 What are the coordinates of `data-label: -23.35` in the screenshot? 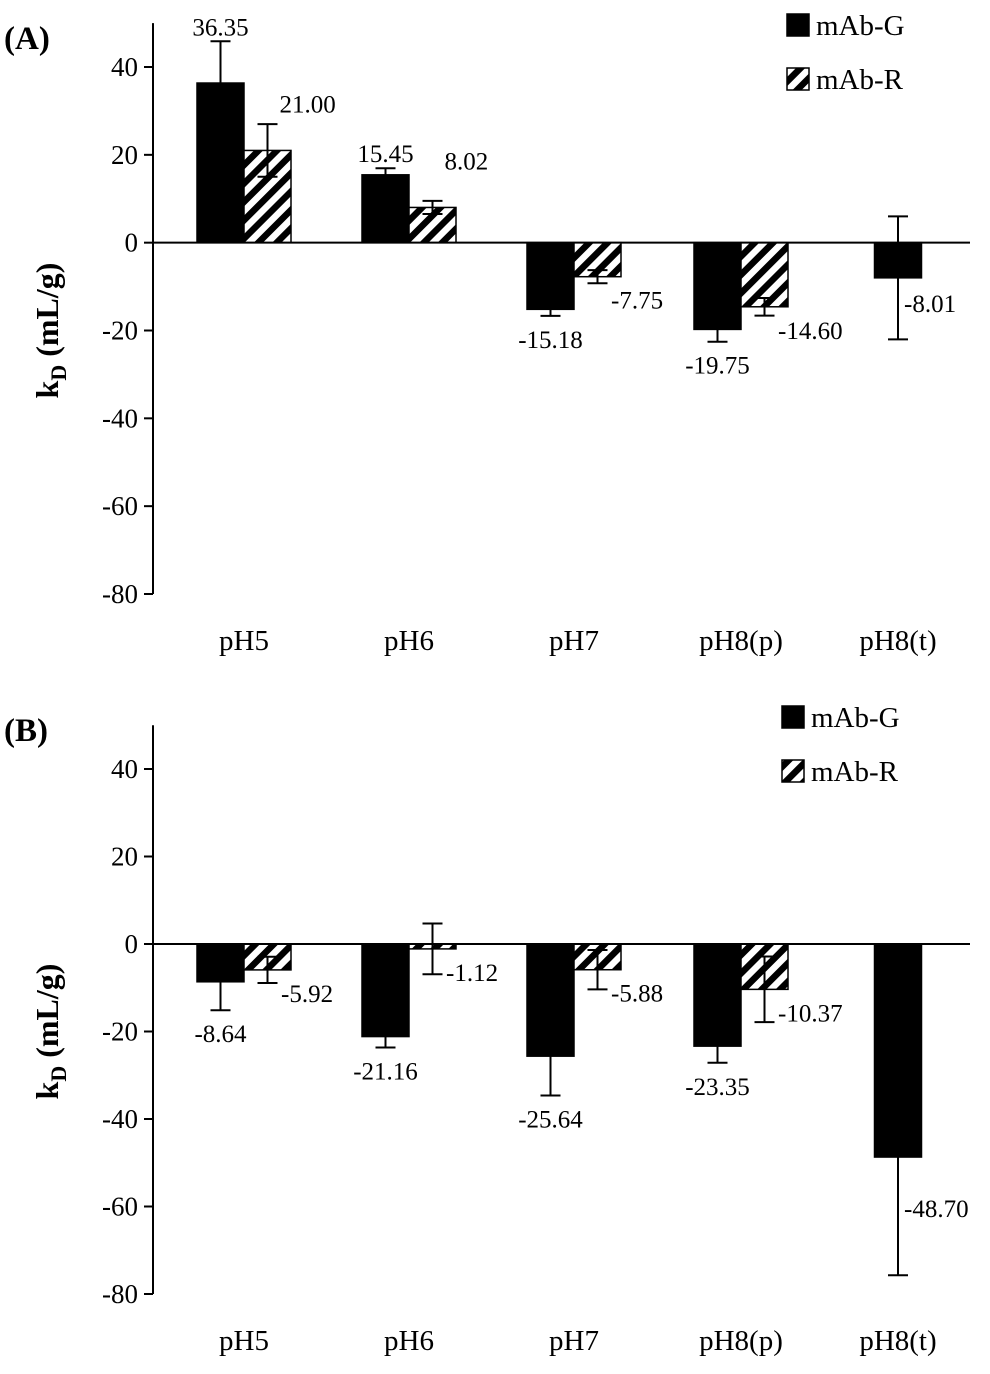 It's located at (717, 1087).